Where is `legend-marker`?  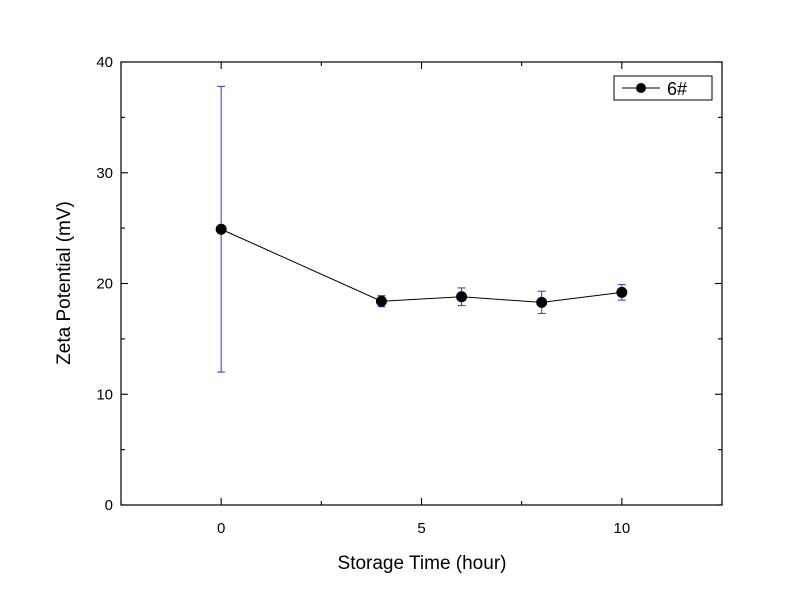
legend-marker is located at coordinates (641, 88).